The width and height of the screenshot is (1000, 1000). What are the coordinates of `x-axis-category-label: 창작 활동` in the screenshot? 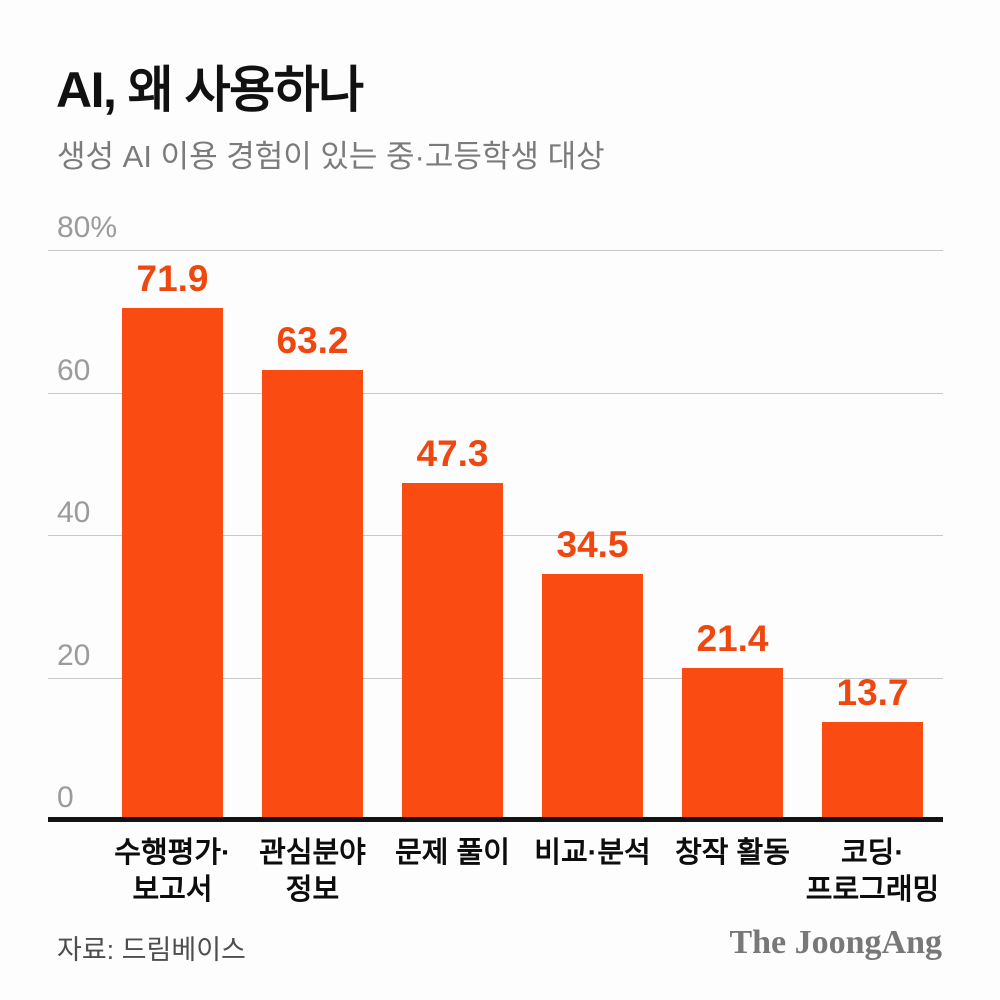 It's located at (732, 853).